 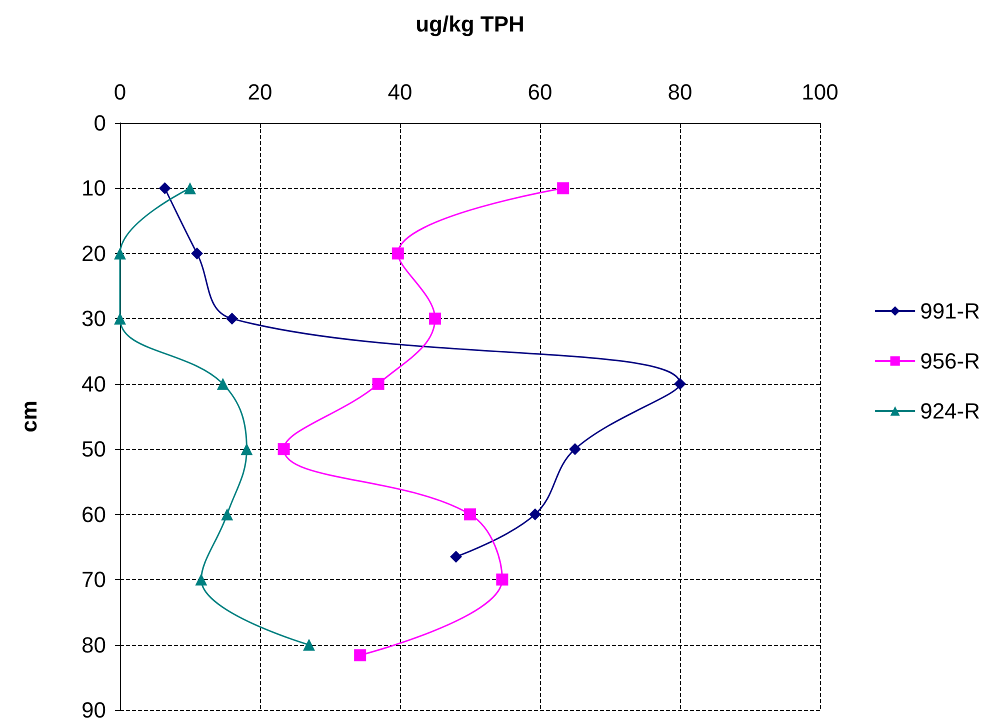 I want to click on y-tick-label: 10, so click(x=94, y=188).